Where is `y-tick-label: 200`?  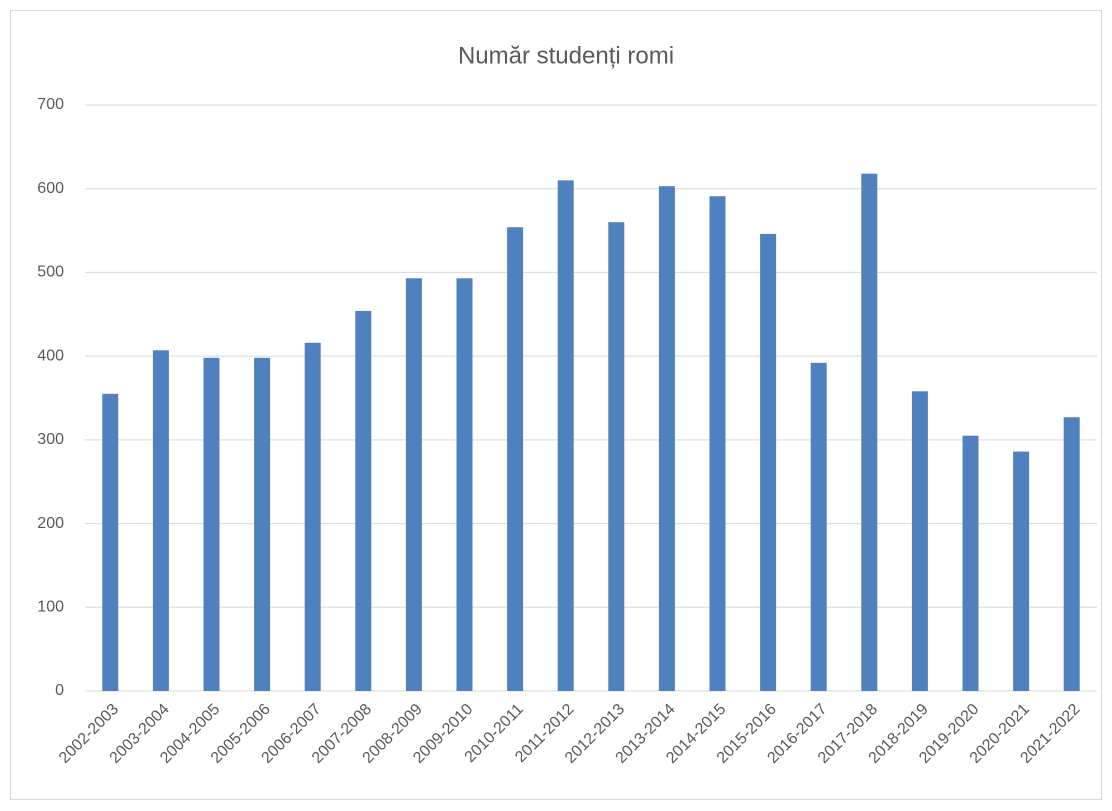
y-tick-label: 200 is located at coordinates (50, 523).